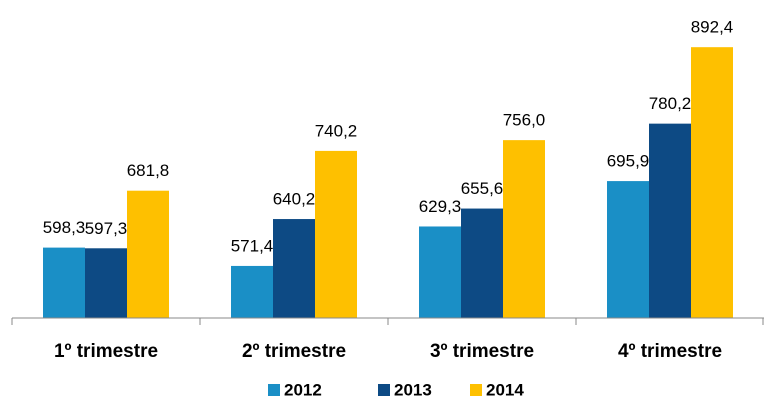 This screenshot has width=764, height=402. What do you see at coordinates (336, 130) in the screenshot?
I see `value-label: 740,2` at bounding box center [336, 130].